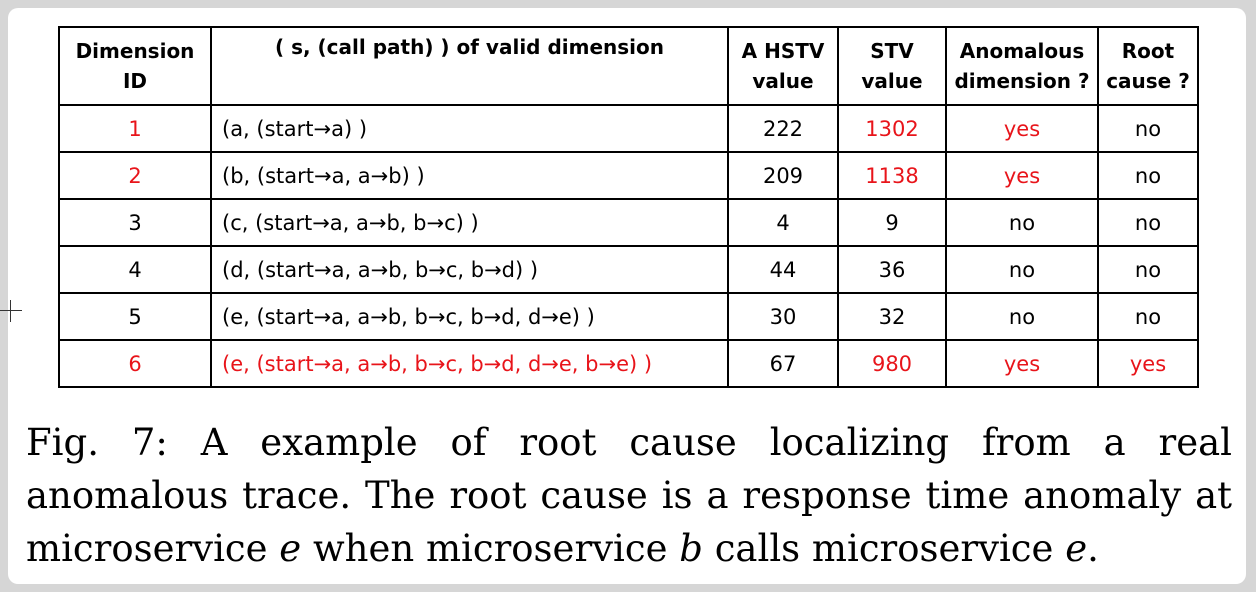  I want to click on a-hstv-cell: 222, so click(783, 128).